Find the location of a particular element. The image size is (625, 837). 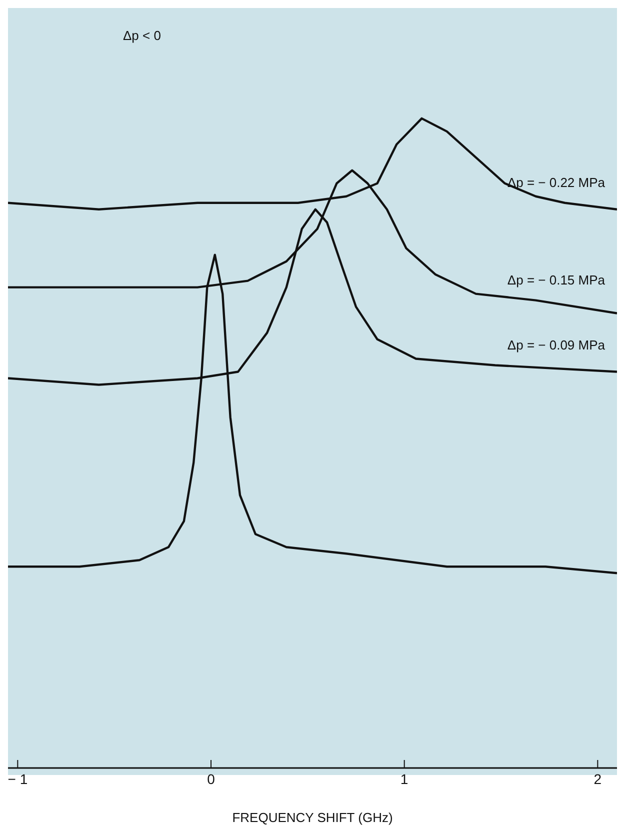

text: Δp < 0 is located at coordinates (142, 35).